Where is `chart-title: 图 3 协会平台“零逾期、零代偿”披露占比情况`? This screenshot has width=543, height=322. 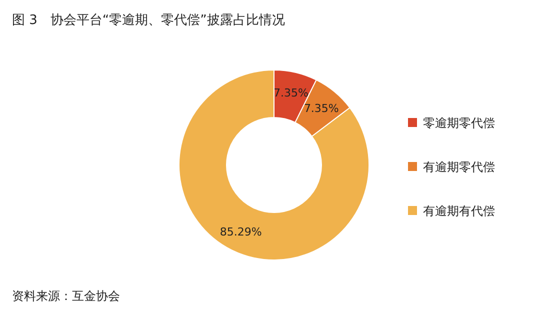
chart-title: 图 3 协会平台“零逾期、零代偿”披露占比情况 is located at coordinates (148, 20).